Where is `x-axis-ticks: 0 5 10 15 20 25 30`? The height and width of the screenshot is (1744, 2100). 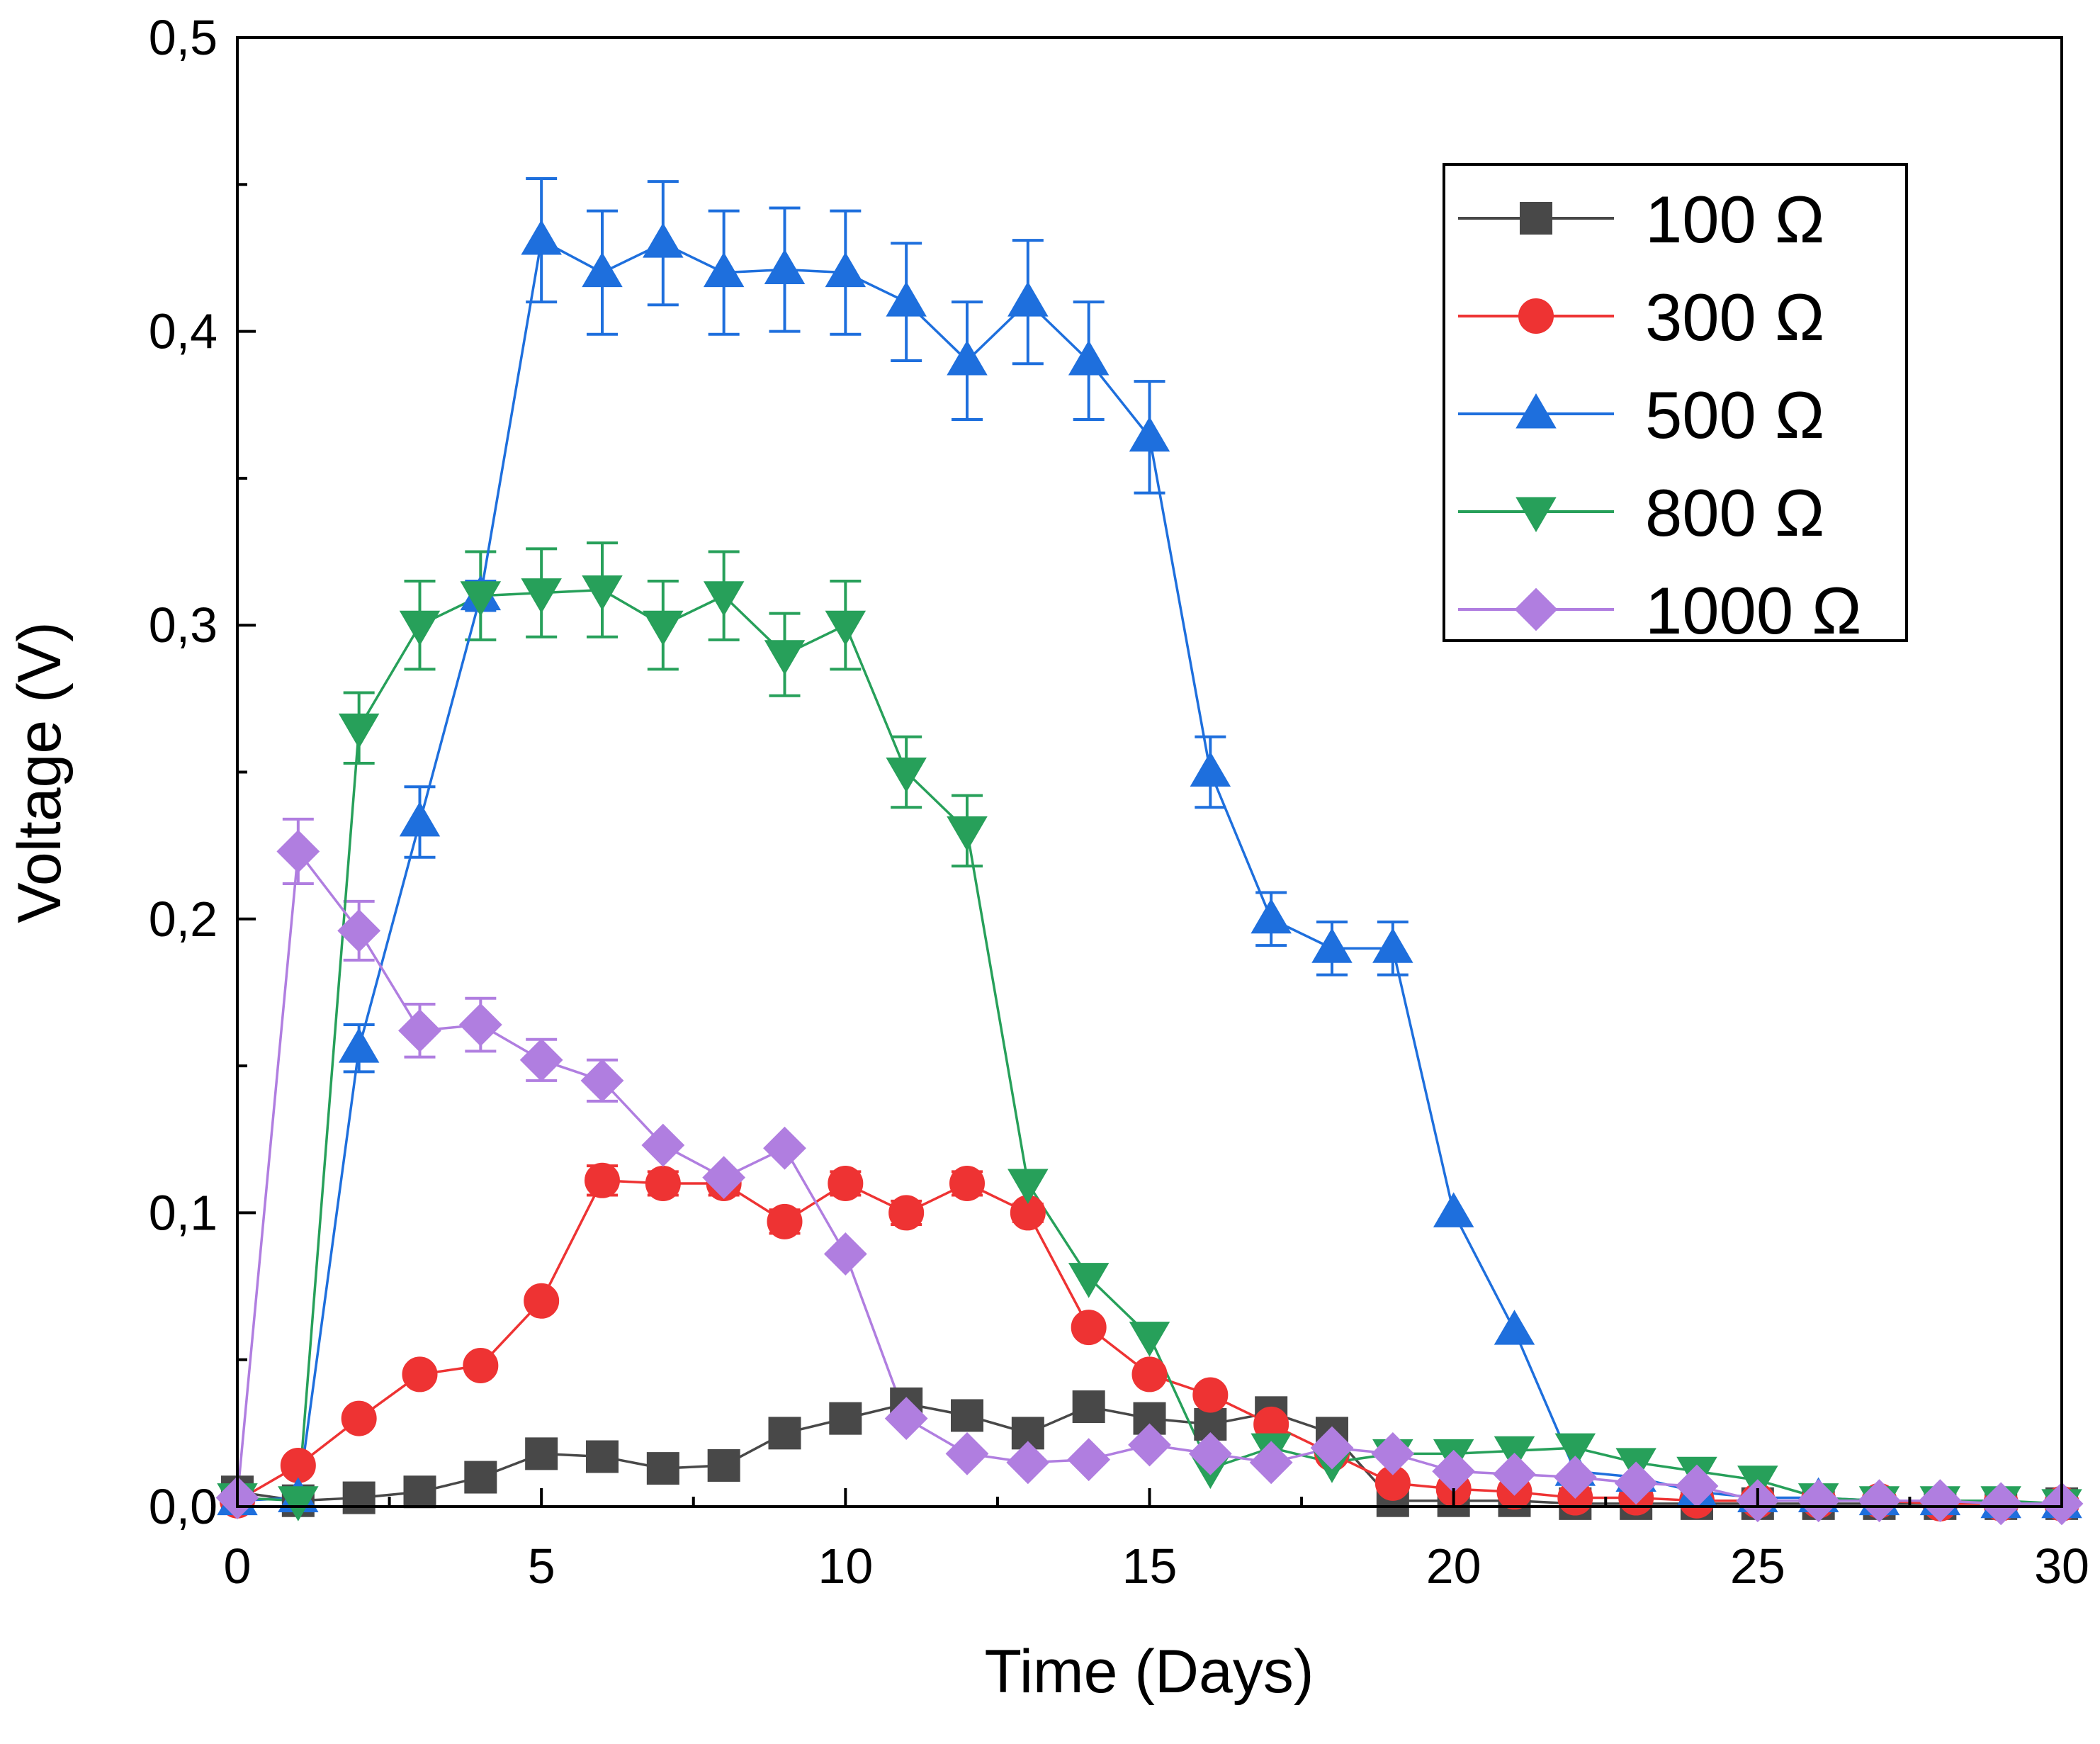
x-axis-ticks: 0 5 10 15 20 25 30 is located at coordinates (1156, 1541).